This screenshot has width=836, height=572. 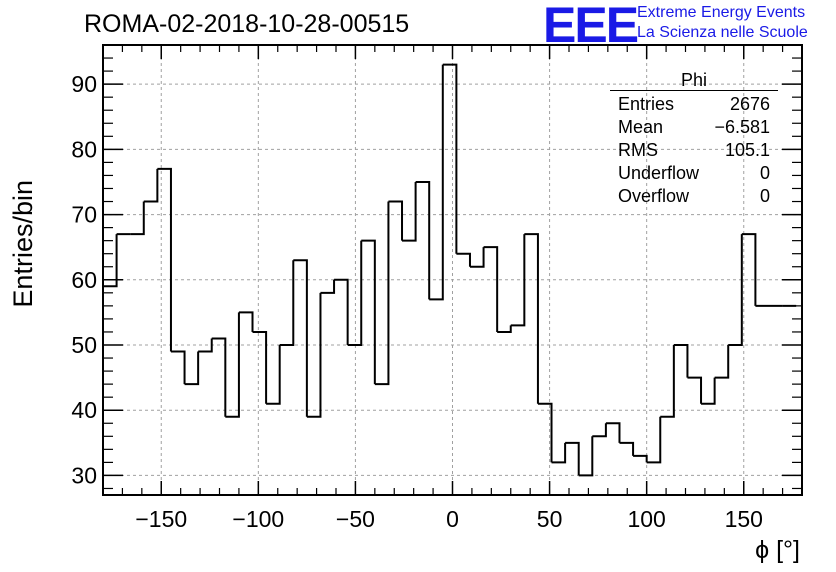 What do you see at coordinates (247, 24) in the screenshot?
I see `chart-title: ROMA-02-2018-10-28-00515` at bounding box center [247, 24].